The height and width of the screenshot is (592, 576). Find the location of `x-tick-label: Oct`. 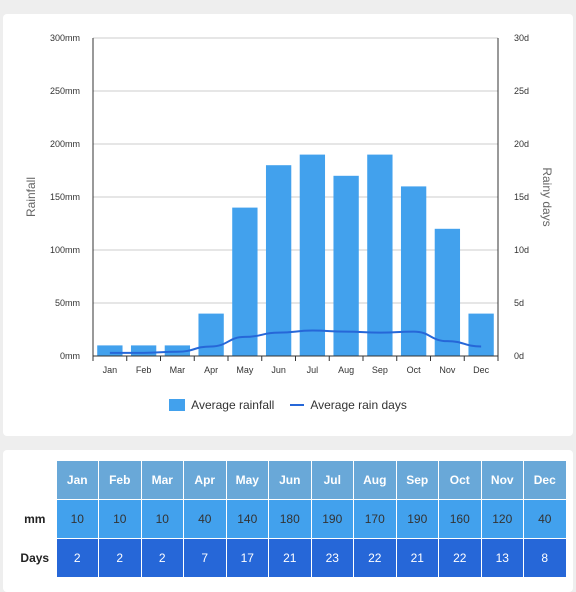

x-tick-label: Oct is located at coordinates (414, 370).